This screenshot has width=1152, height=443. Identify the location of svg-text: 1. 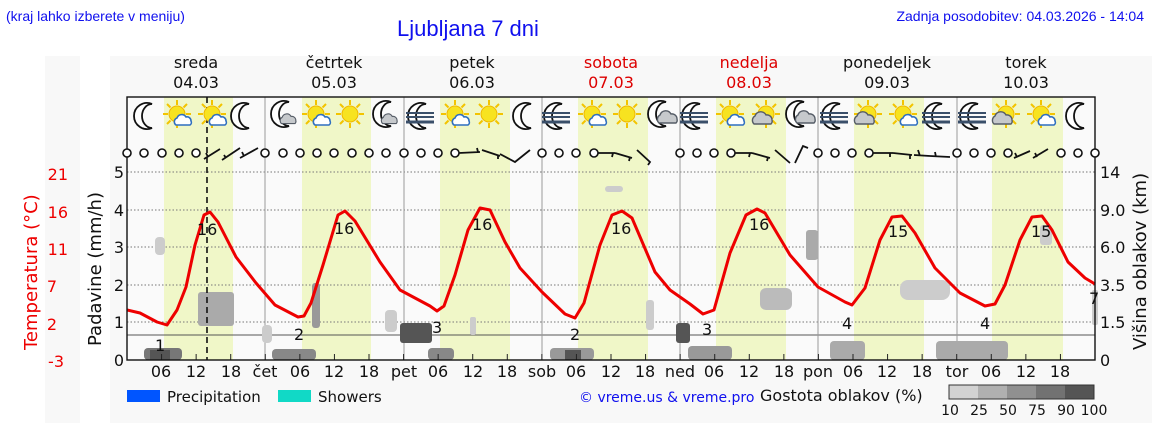
(119, 322).